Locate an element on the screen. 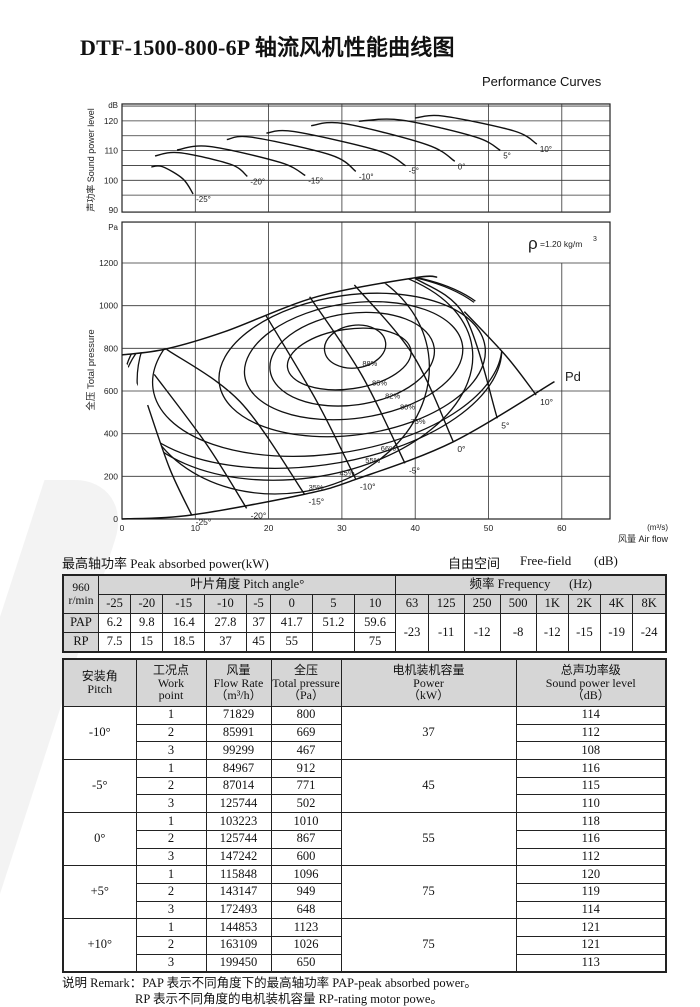 Image resolution: width=700 pixels, height=1007 pixels. frequency-cell: 4K is located at coordinates (617, 604).